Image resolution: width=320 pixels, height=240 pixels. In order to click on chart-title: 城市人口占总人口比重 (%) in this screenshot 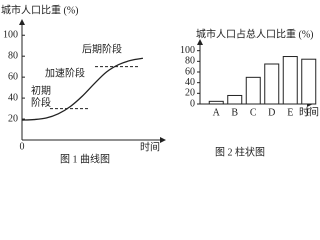, I will do `click(255, 33)`.